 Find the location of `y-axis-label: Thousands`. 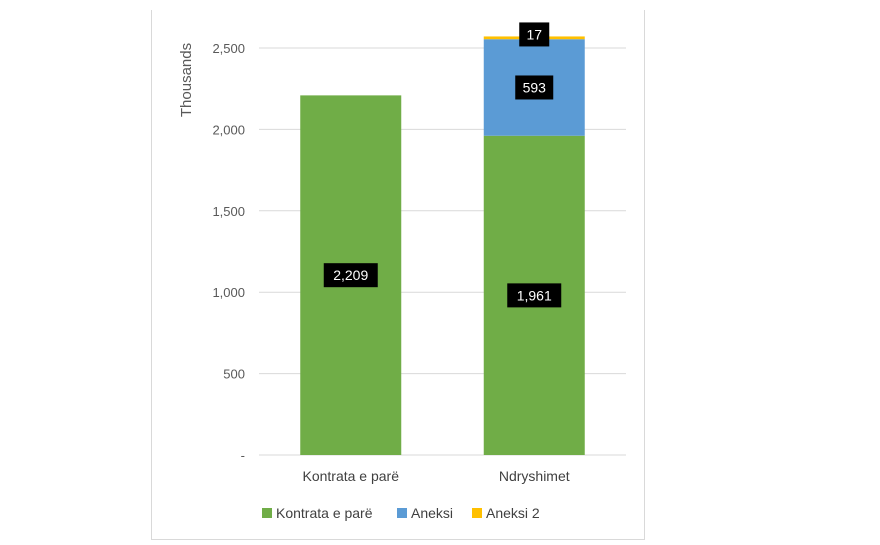

y-axis-label: Thousands is located at coordinates (186, 80).